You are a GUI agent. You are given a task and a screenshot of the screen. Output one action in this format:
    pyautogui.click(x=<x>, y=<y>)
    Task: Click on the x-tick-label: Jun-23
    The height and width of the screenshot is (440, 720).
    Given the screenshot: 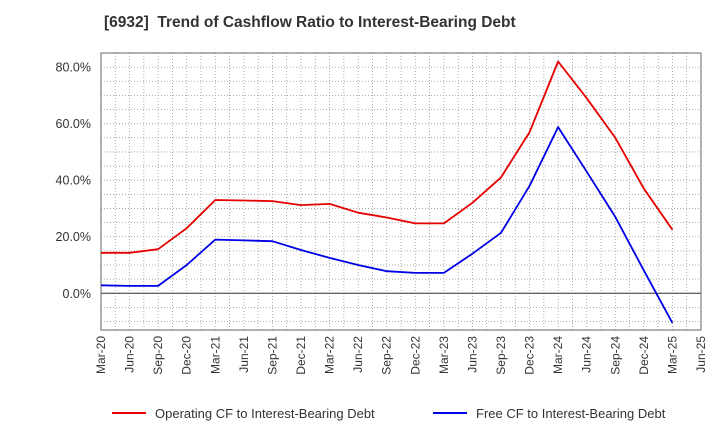 What is the action you would take?
    pyautogui.click(x=472, y=354)
    